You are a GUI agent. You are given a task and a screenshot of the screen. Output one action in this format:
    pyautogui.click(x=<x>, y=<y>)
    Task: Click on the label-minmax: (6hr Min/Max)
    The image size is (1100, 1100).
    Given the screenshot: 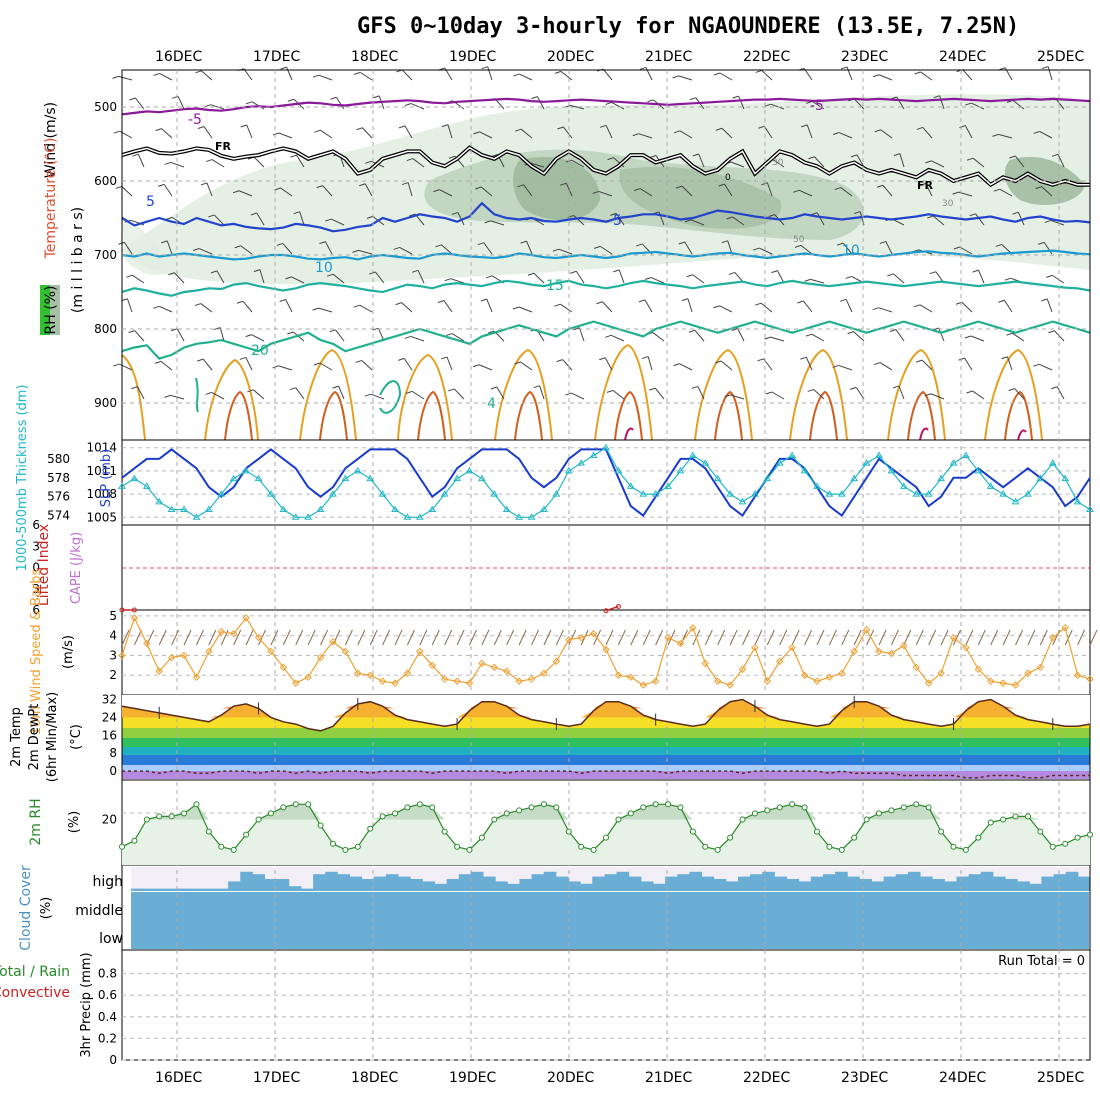 What is the action you would take?
    pyautogui.click(x=52, y=737)
    